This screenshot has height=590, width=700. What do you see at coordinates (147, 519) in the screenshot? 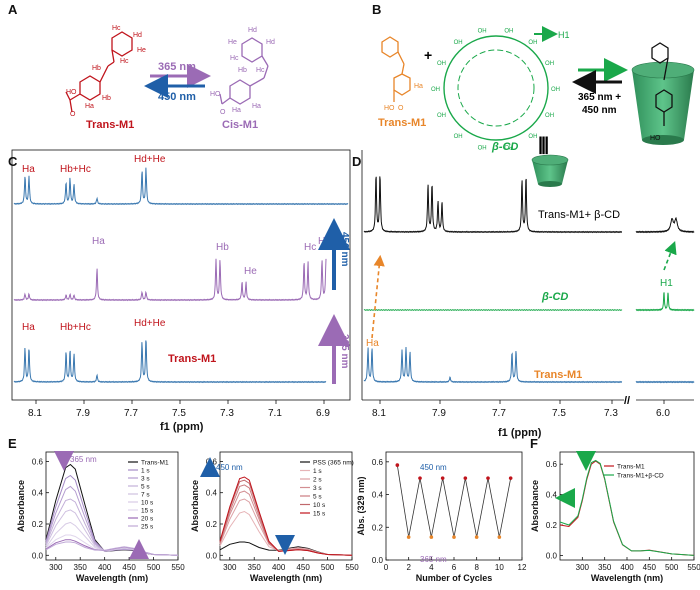
I see `legend-entry: 20 s` at bounding box center [147, 519].